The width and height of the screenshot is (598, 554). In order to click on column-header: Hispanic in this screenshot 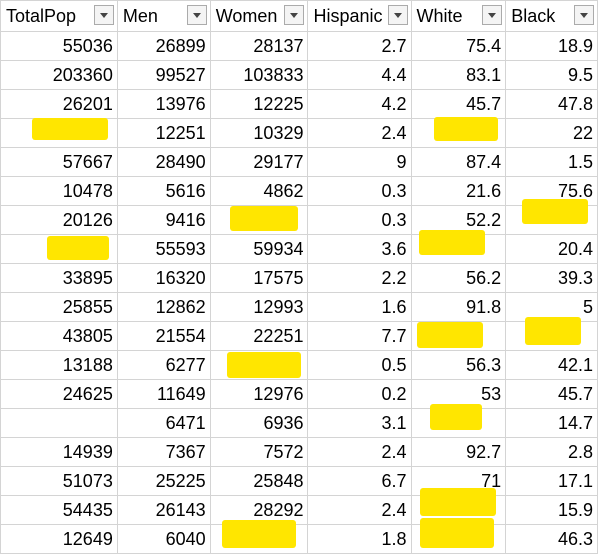, I will do `click(359, 16)`.